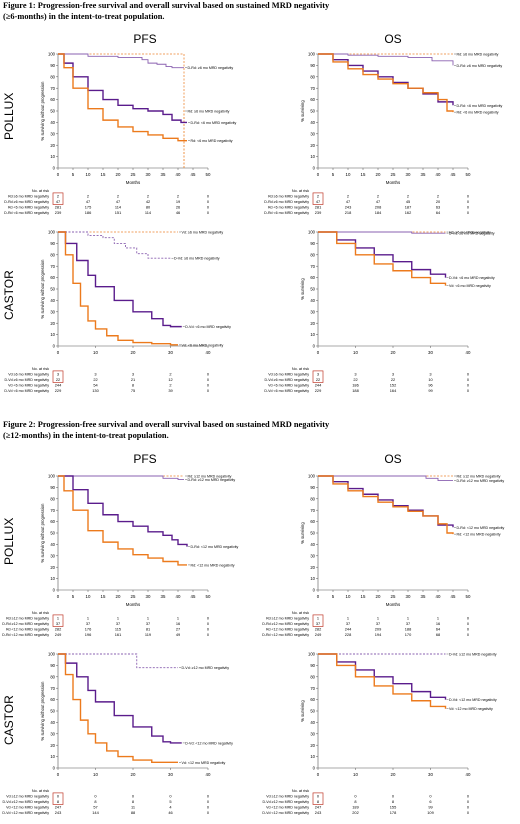 This screenshot has width=520, height=824. I want to click on risk-table-value: 6, so click(430, 801).